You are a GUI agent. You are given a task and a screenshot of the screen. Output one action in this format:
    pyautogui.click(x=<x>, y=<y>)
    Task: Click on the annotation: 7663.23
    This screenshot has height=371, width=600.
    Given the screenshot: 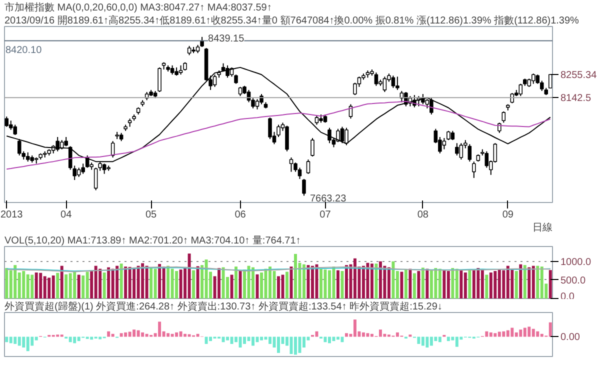 What is the action you would take?
    pyautogui.click(x=328, y=199)
    